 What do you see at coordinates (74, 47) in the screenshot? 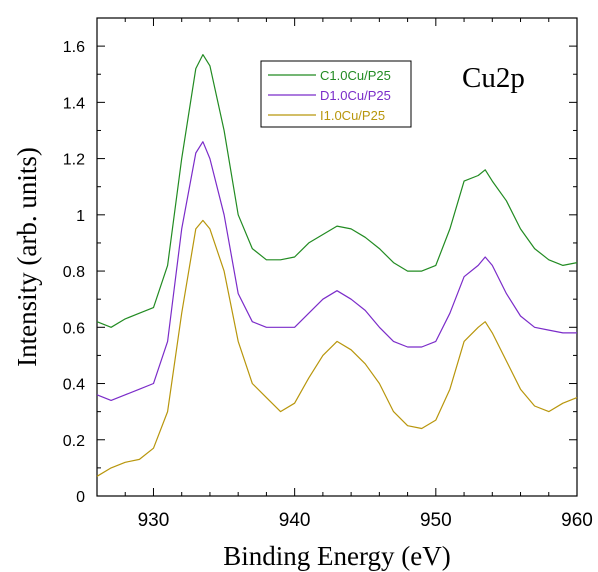
I see `y-tick-label: 1.6` at bounding box center [74, 47].